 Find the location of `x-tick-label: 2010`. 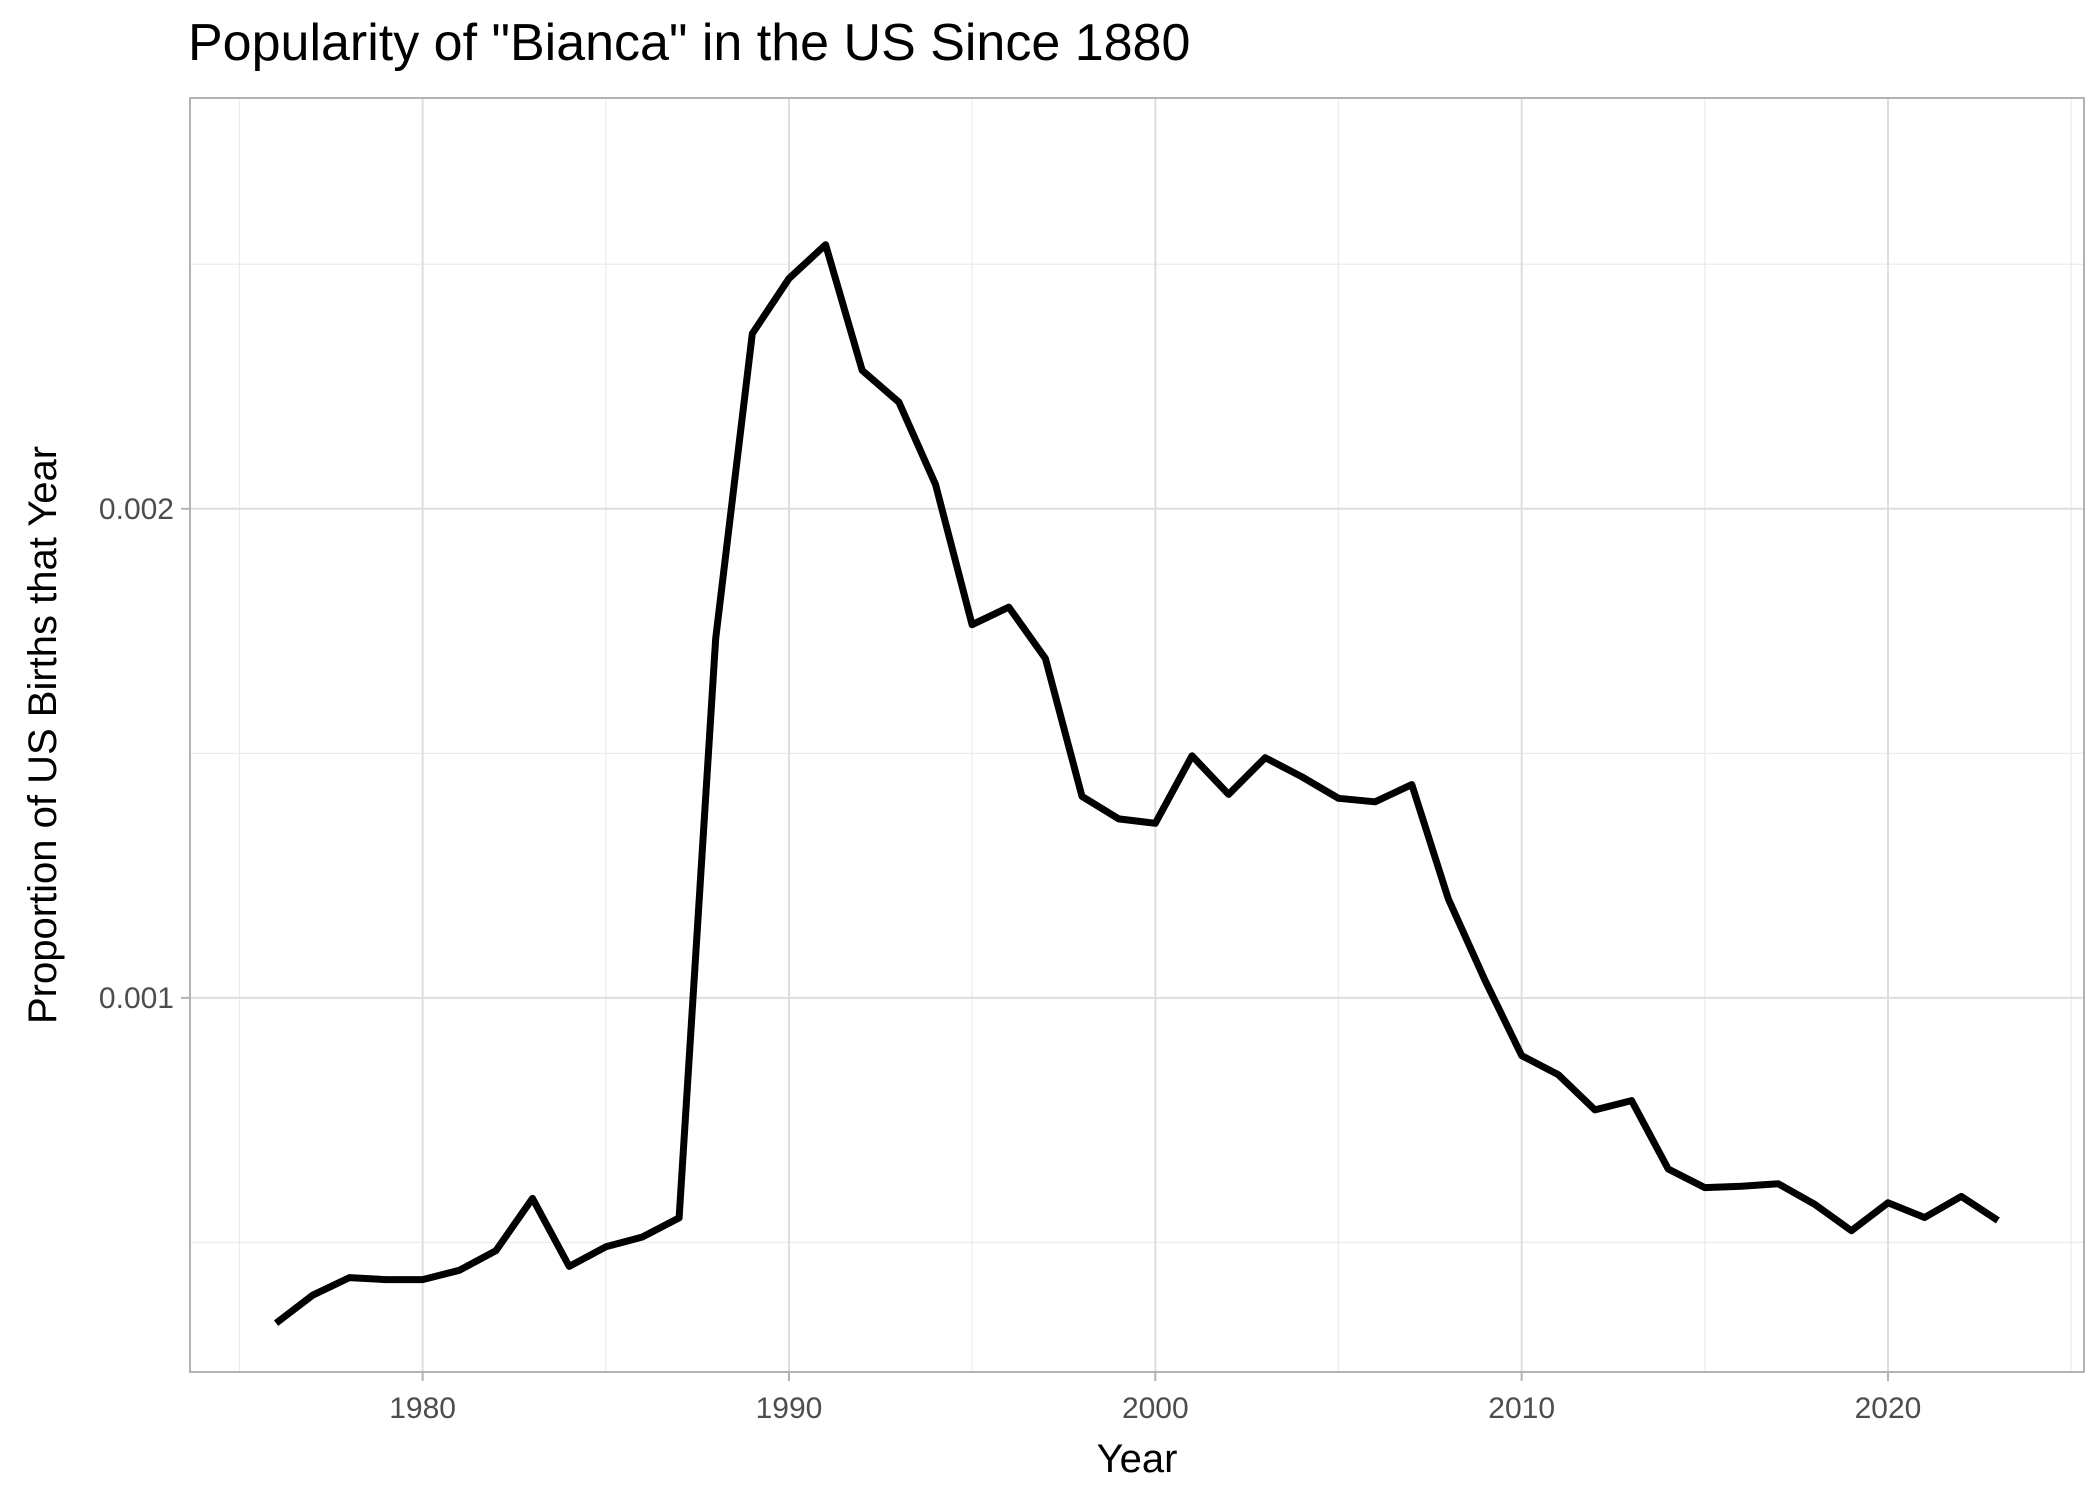

x-tick-label: 2010 is located at coordinates (1521, 1408).